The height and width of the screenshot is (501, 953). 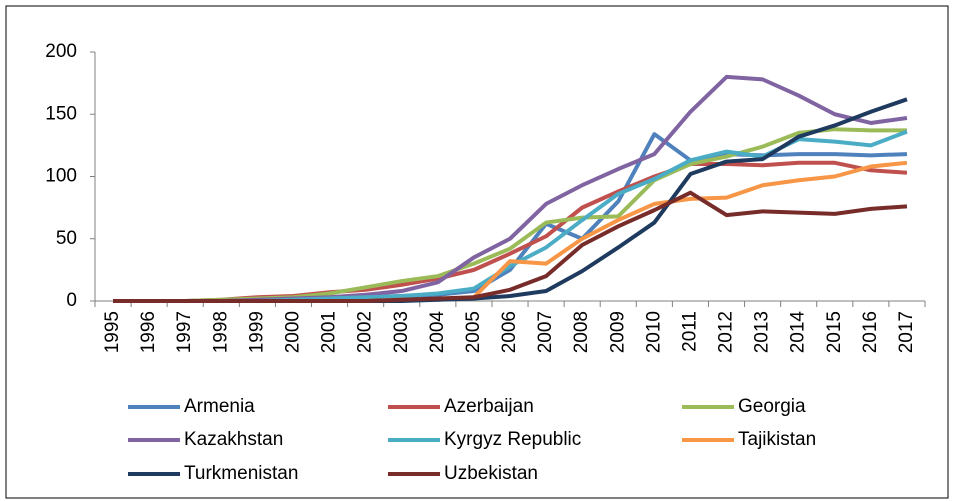 I want to click on x-tick-label: 2017, so click(x=906, y=332).